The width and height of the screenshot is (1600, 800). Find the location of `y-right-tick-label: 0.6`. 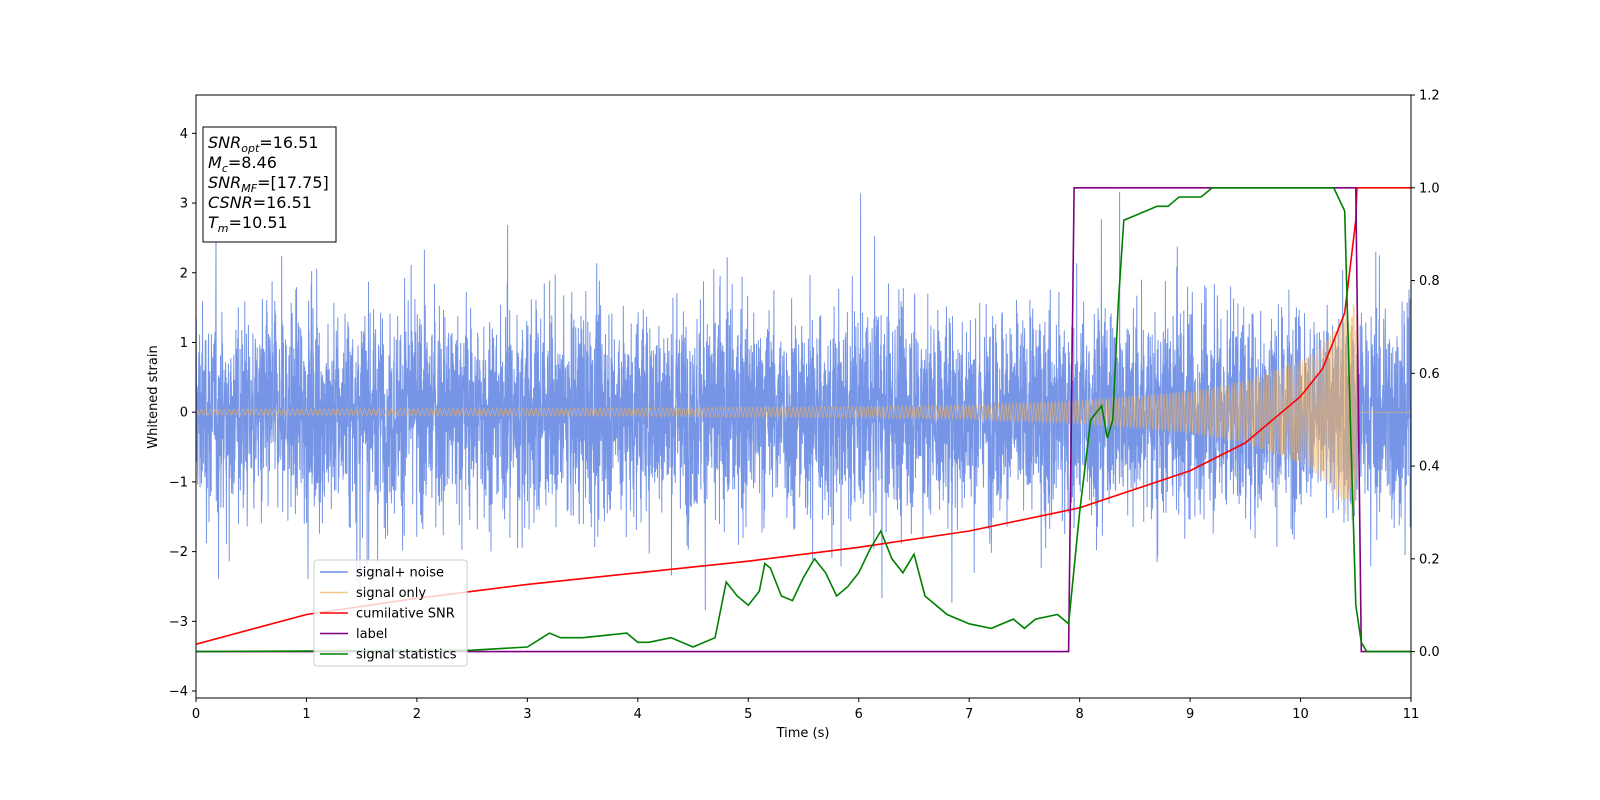

y-right-tick-label: 0.6 is located at coordinates (1429, 374).